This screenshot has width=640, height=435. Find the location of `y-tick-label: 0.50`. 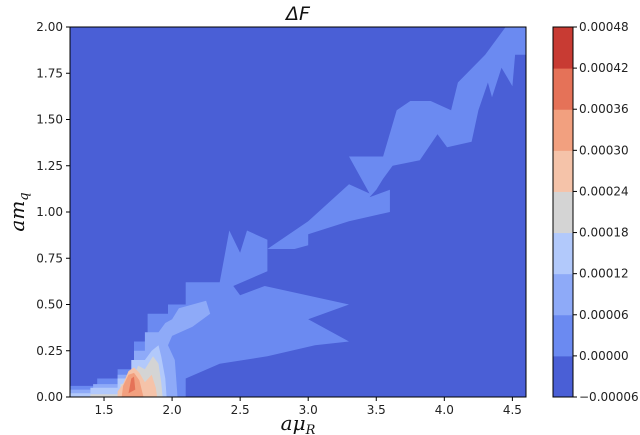

y-tick-label: 0.50 is located at coordinates (49, 305).